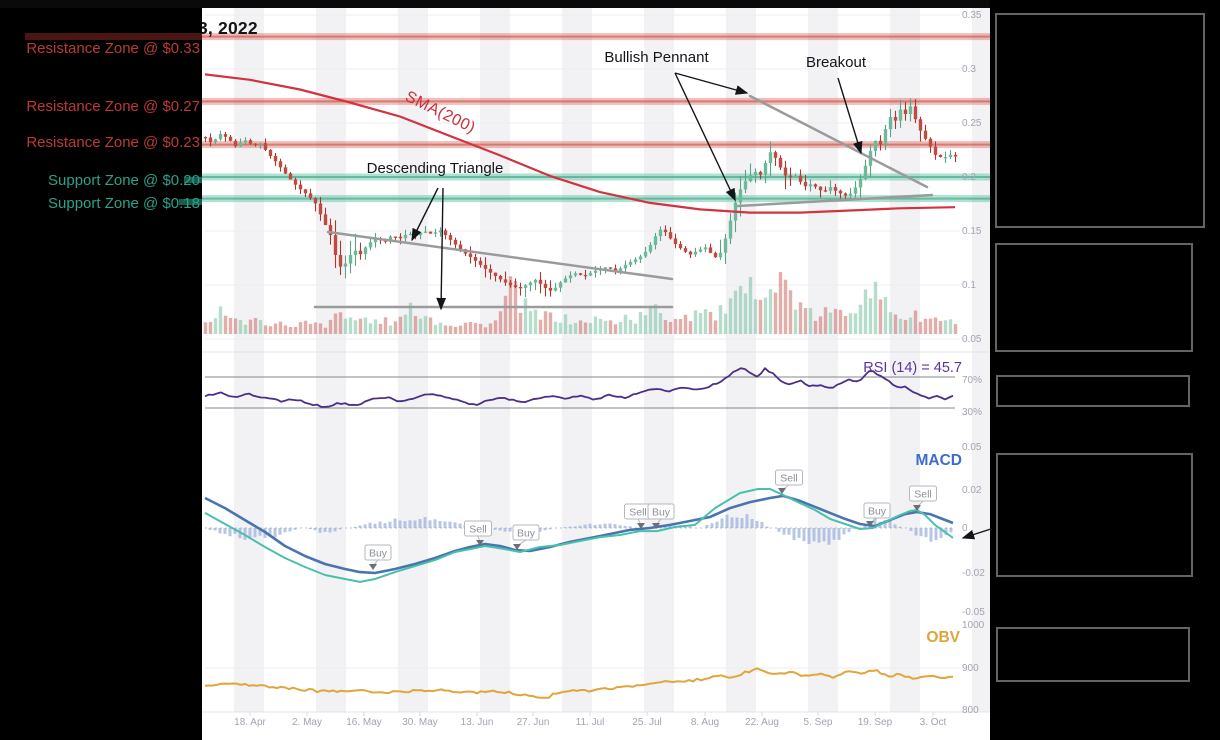 The image size is (1220, 740). I want to click on zone-label-resistance-027: Resistance Zone @ $0.27, so click(113, 106).